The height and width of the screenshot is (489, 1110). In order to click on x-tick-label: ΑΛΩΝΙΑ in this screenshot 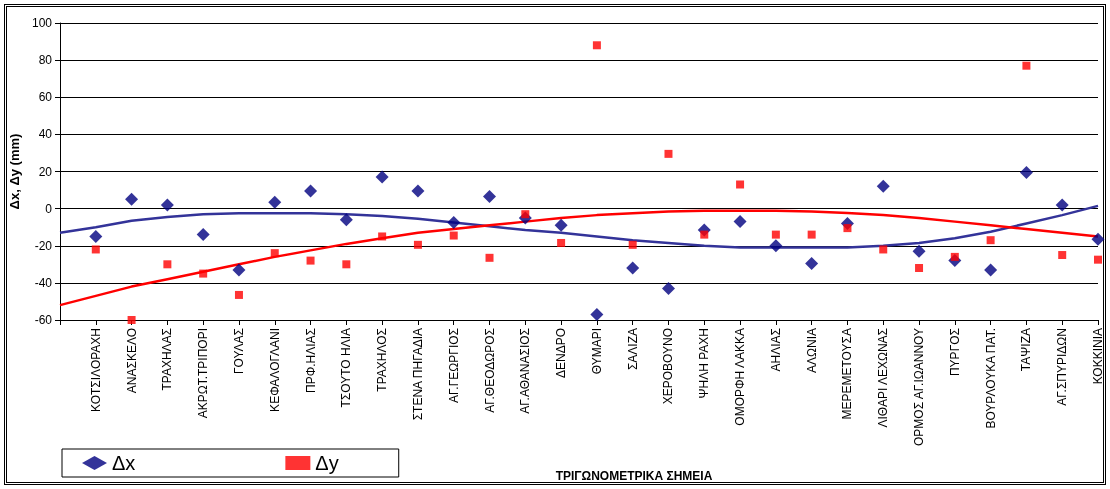, I will do `click(811, 350)`.